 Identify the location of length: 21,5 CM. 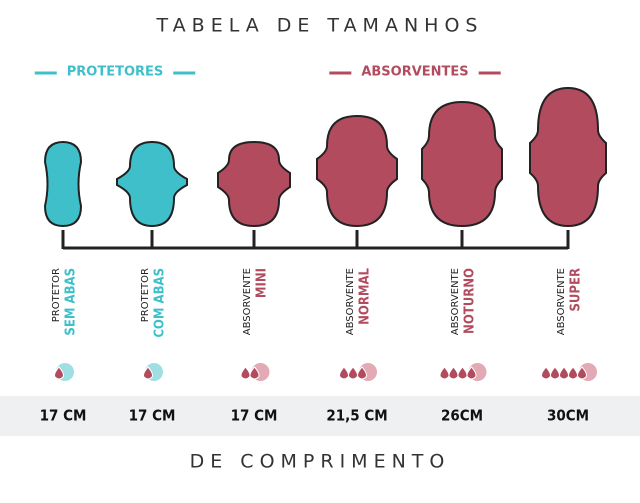
(356, 416).